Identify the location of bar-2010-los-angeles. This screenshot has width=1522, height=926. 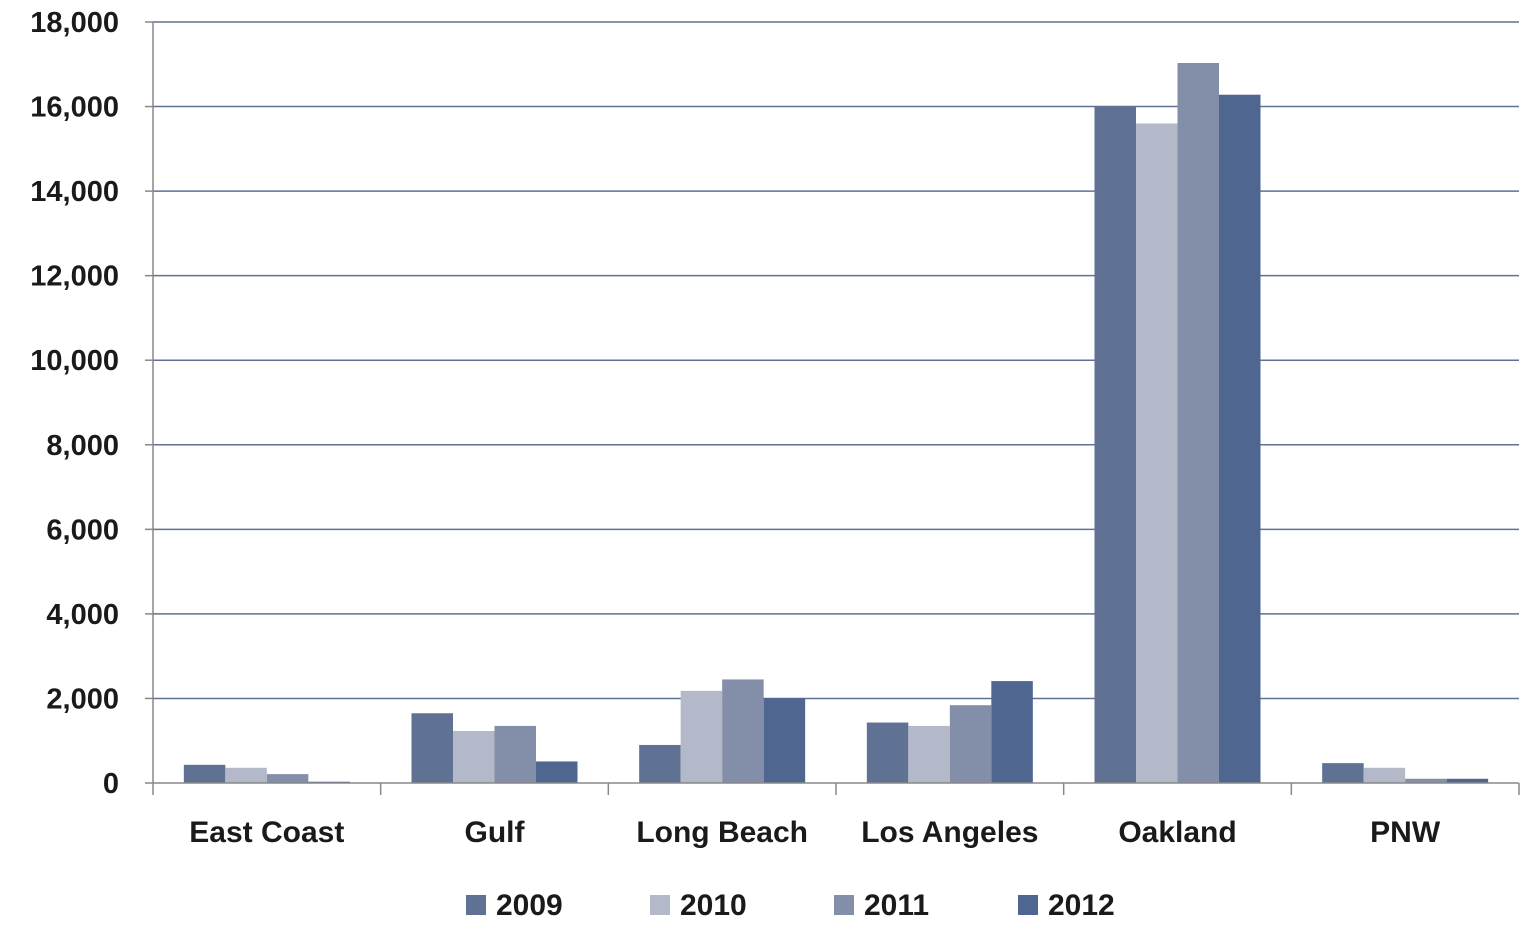
(929, 754).